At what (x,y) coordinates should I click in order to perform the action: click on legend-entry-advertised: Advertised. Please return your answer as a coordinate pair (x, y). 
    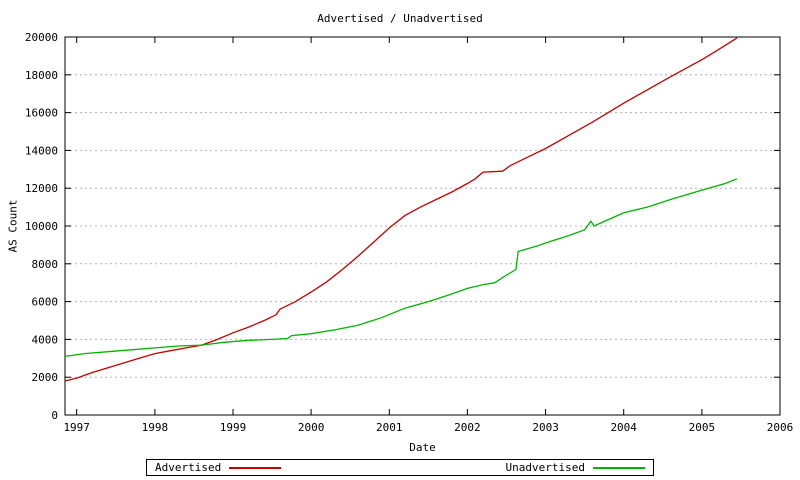
    Looking at the image, I should click on (218, 467).